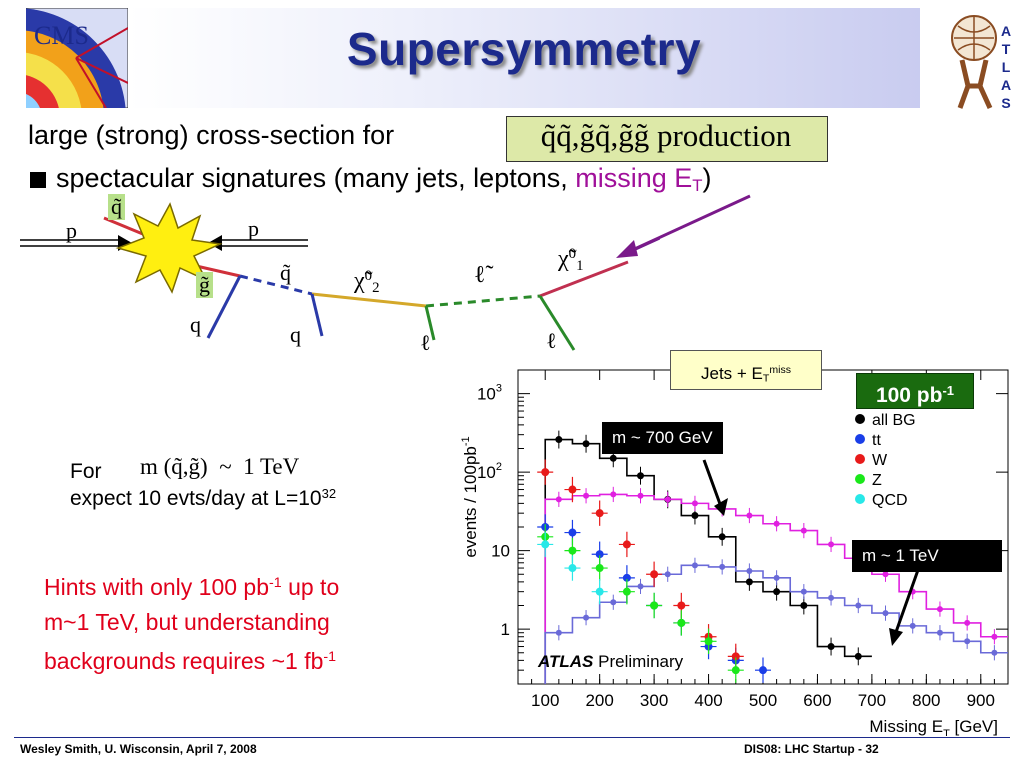 This screenshot has width=1024, height=768. What do you see at coordinates (872, 700) in the screenshot?
I see `x-tick-label: 700` at bounding box center [872, 700].